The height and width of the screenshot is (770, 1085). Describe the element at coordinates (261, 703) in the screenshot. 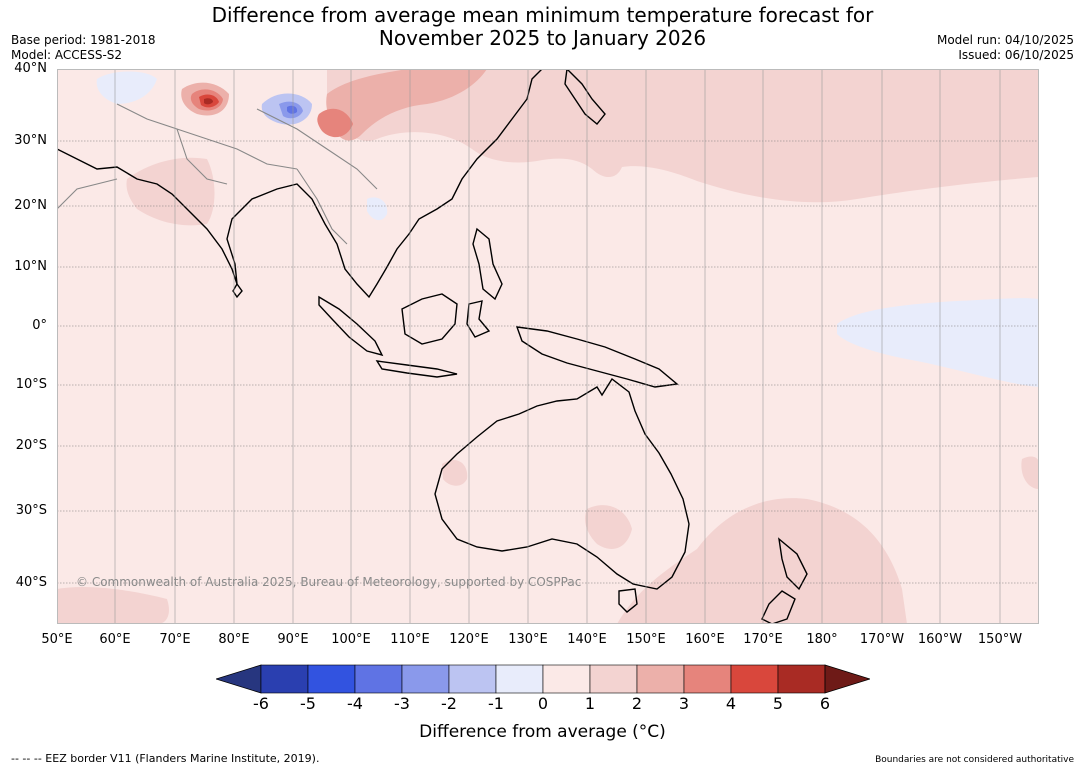

I see `colorbar-tick-label: -6` at that location.